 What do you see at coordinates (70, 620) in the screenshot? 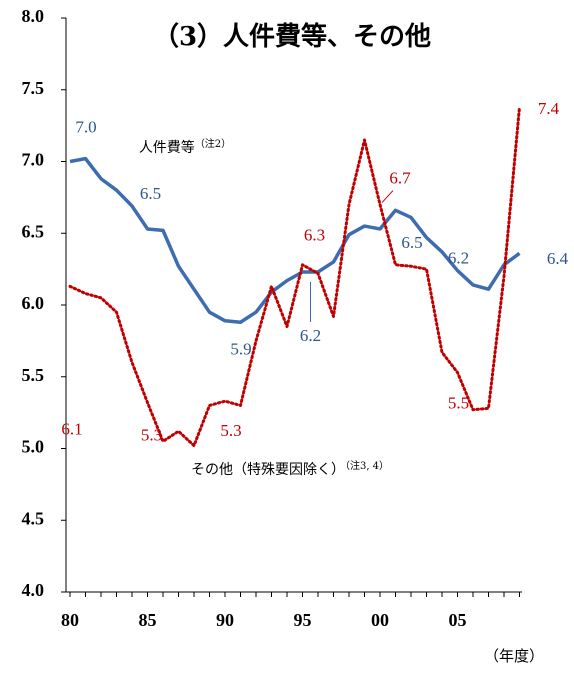
I see `x-tick-label: 80` at bounding box center [70, 620].